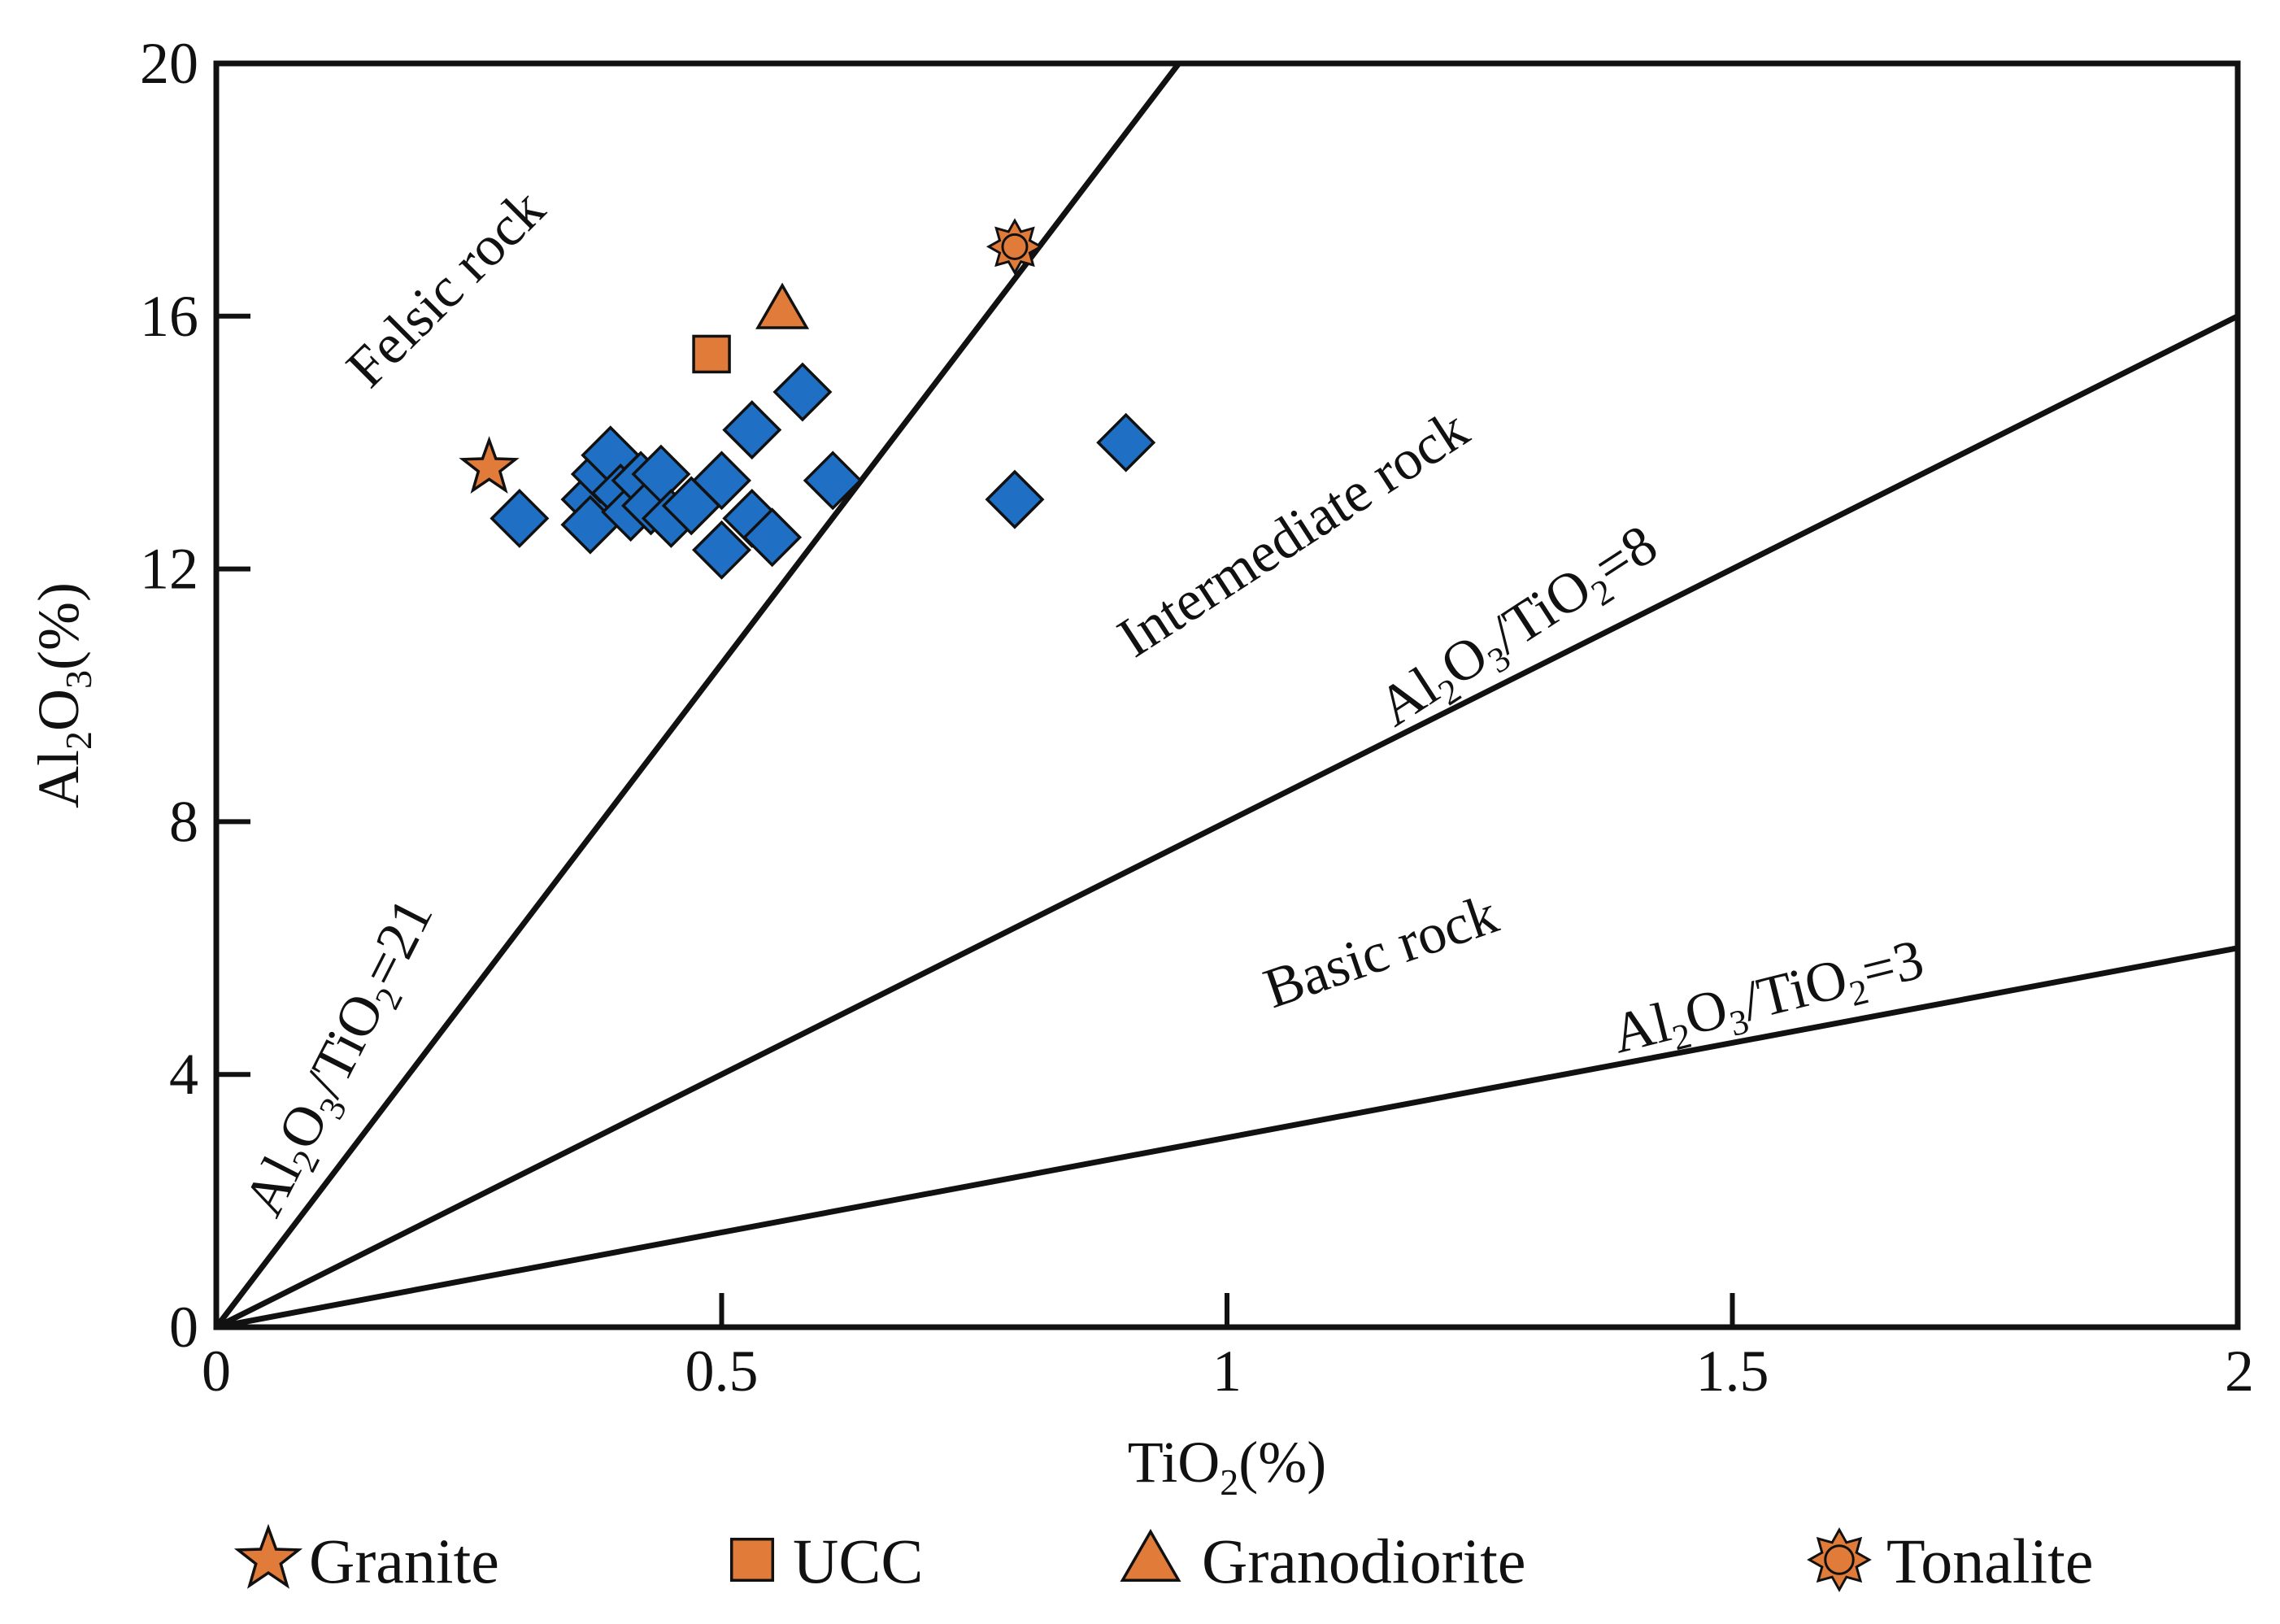  I want to click on legend-marker-ucc, so click(752, 1560).